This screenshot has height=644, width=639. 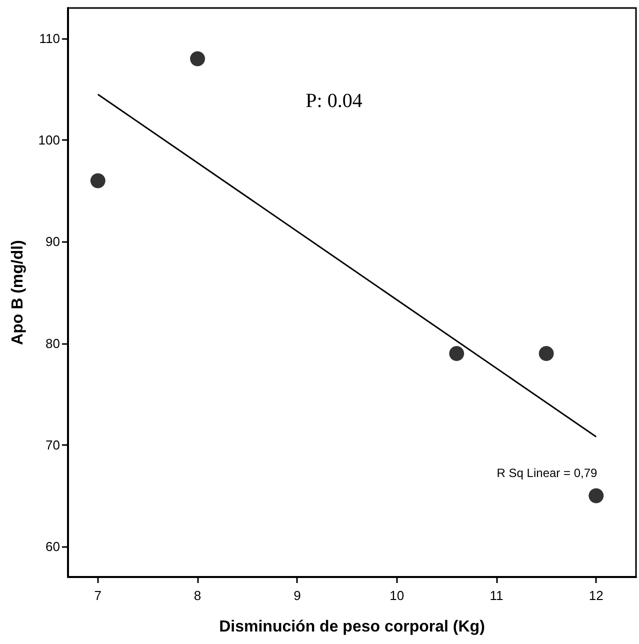 I want to click on x-tick-label: 11, so click(x=497, y=595).